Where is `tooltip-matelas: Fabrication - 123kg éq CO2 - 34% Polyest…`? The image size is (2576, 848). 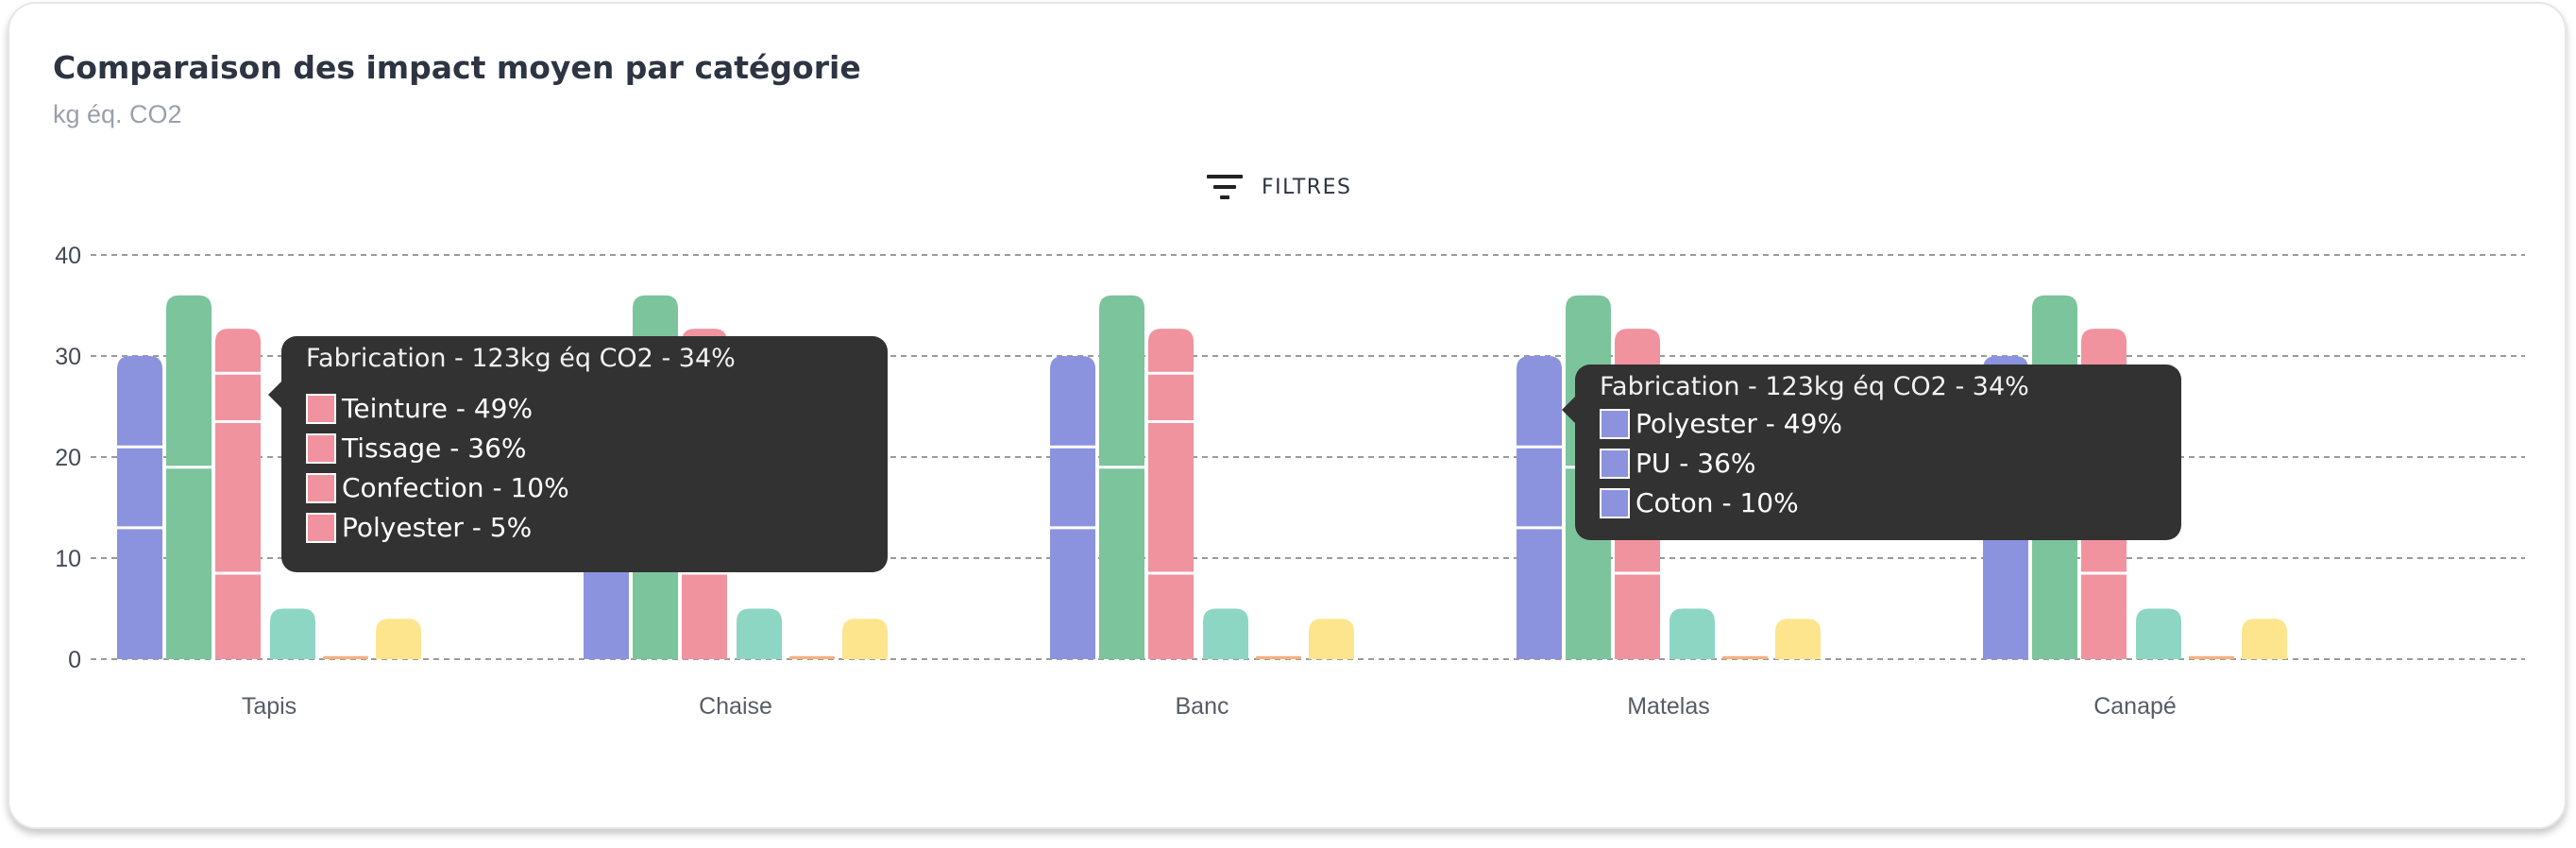
tooltip-matelas: Fabrication - 123kg éq CO2 - 34% Polyest… is located at coordinates (1871, 452).